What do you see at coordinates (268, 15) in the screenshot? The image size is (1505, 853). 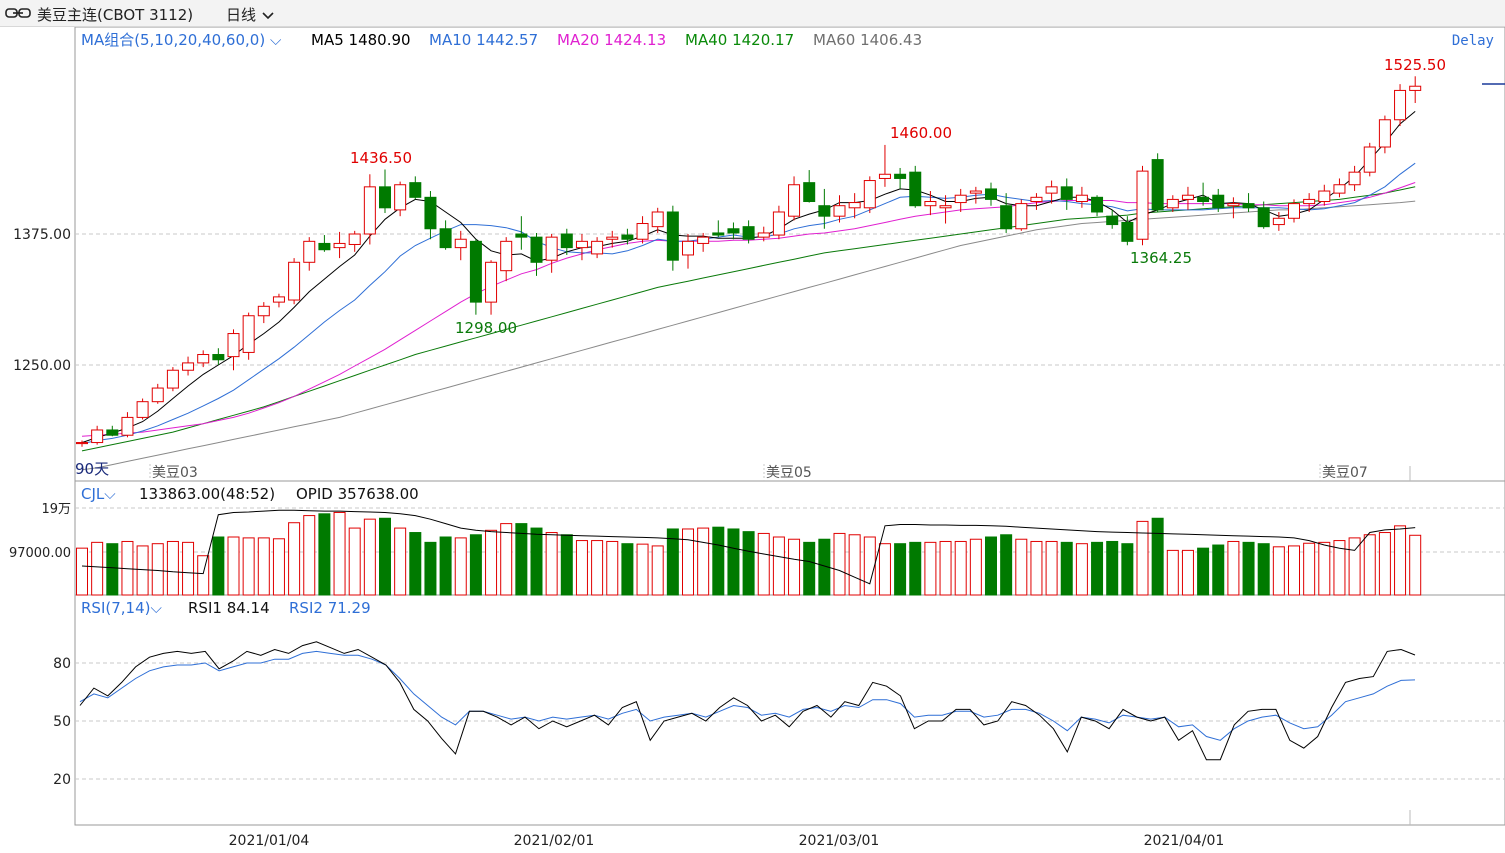 I see `chevron-down-icon` at bounding box center [268, 15].